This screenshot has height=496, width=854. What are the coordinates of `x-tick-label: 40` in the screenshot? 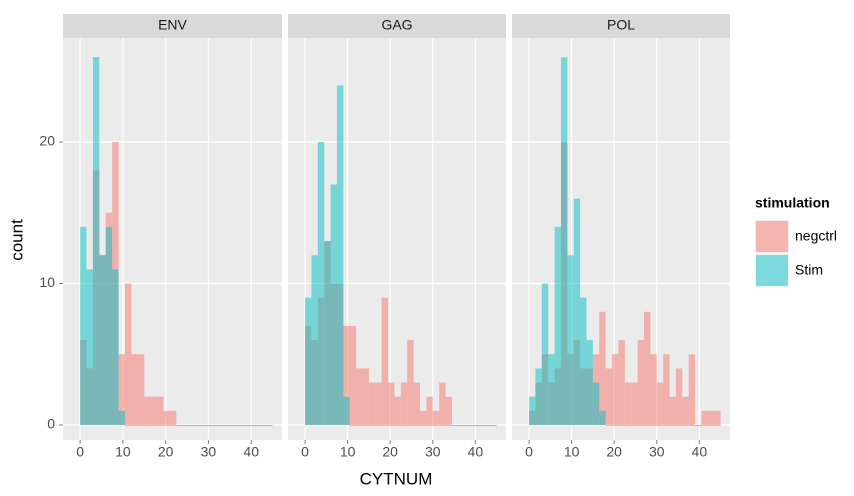 It's located at (700, 452).